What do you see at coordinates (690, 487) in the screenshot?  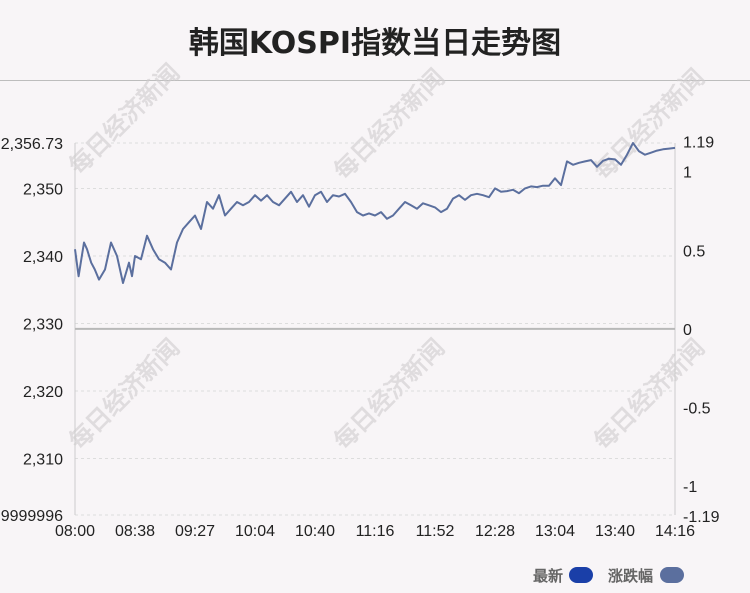 I see `y-right-tick-label: -1` at bounding box center [690, 487].